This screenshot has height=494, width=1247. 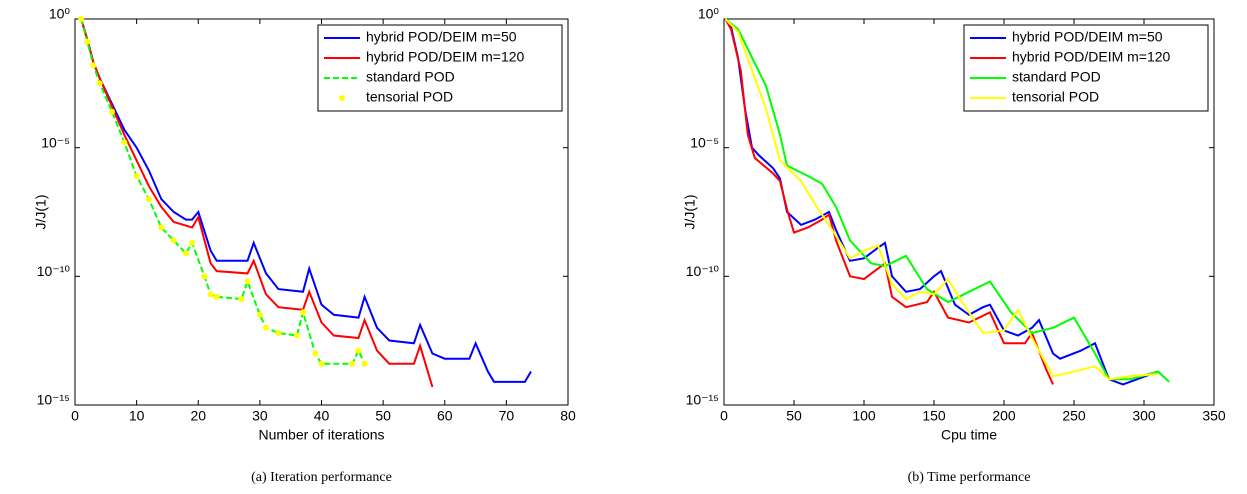 What do you see at coordinates (321, 477) in the screenshot?
I see `caption: (a) Iteration performance` at bounding box center [321, 477].